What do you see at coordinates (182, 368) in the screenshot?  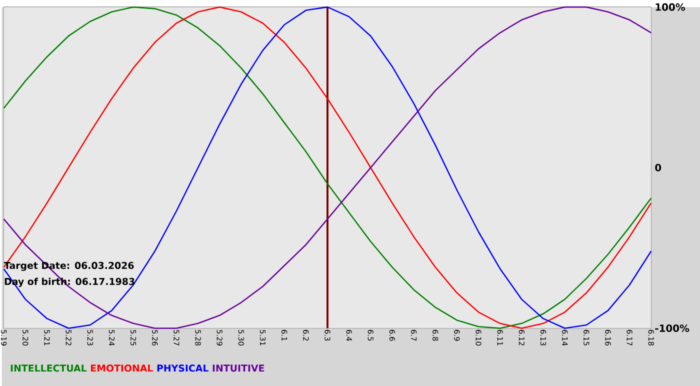 I see `text: PHYSICAL` at bounding box center [182, 368].